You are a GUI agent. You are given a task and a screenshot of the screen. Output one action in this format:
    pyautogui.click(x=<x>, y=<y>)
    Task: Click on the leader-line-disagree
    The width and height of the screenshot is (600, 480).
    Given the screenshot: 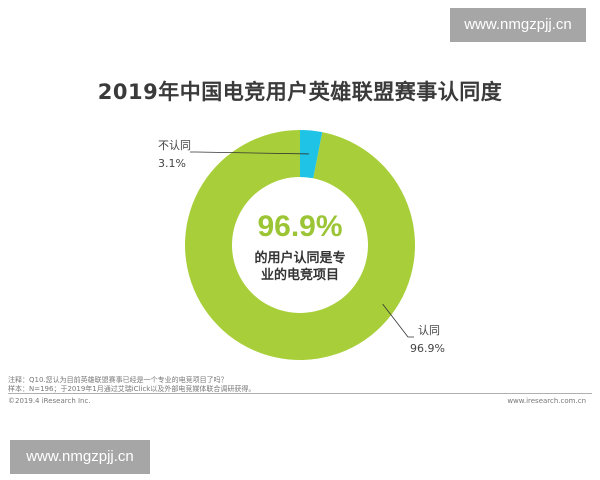 What is the action you would take?
    pyautogui.click(x=249, y=153)
    